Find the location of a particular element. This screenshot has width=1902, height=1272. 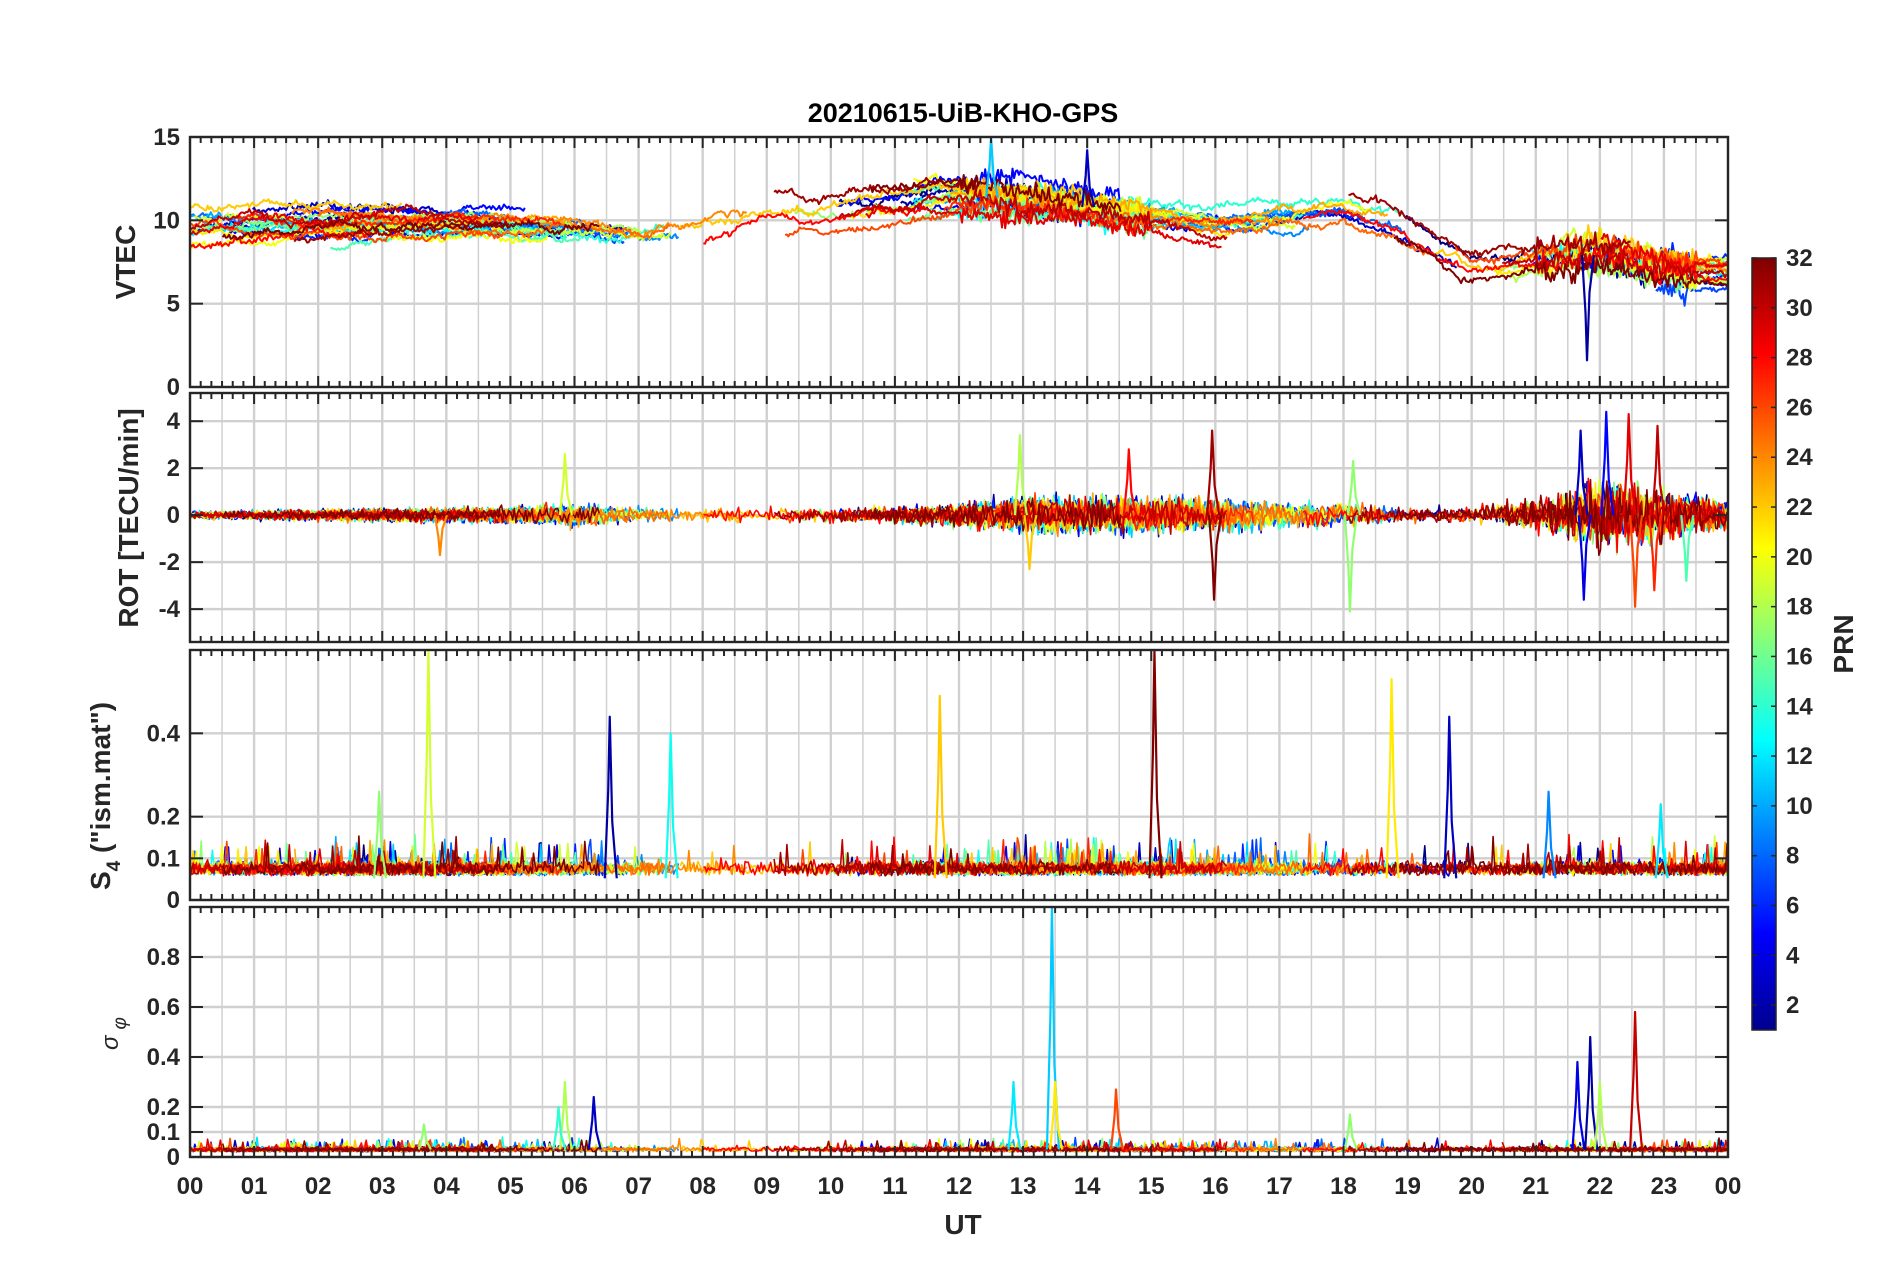

colorbar-tick-label: 22 is located at coordinates (1799, 507).